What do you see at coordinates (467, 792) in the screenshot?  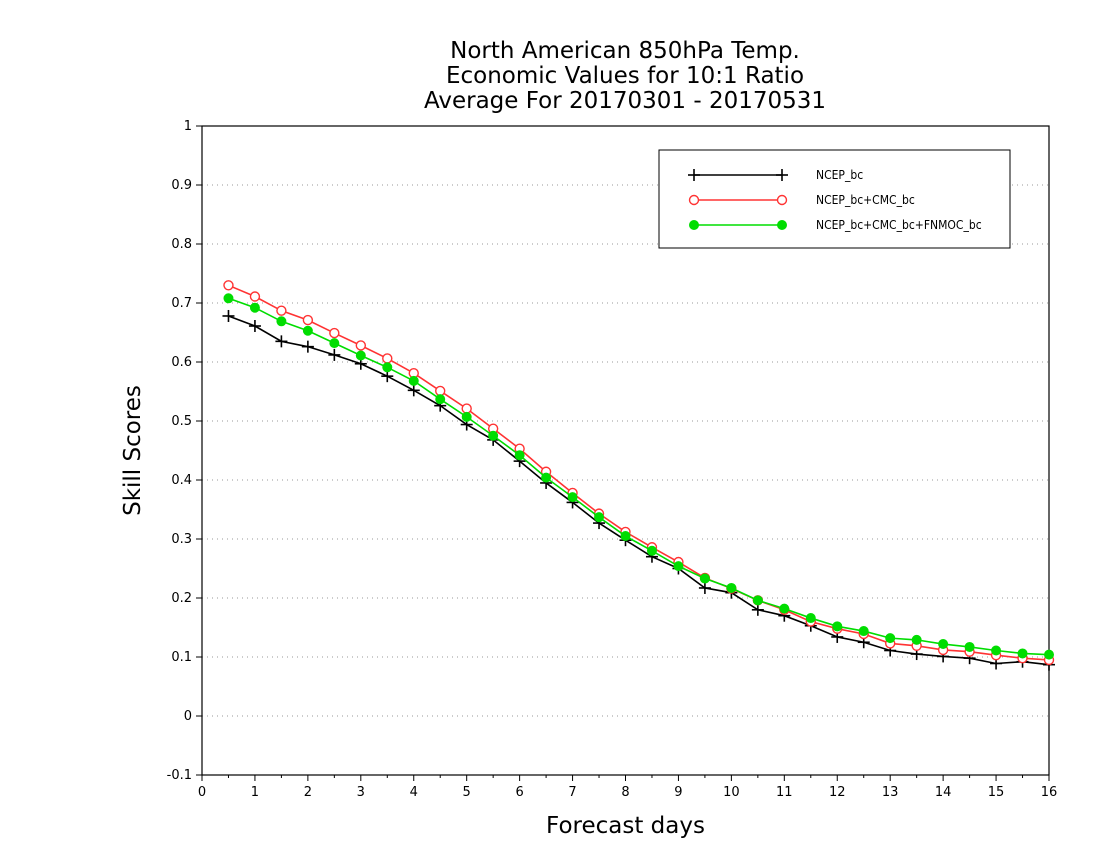 I see `x-tick-label: 5` at bounding box center [467, 792].